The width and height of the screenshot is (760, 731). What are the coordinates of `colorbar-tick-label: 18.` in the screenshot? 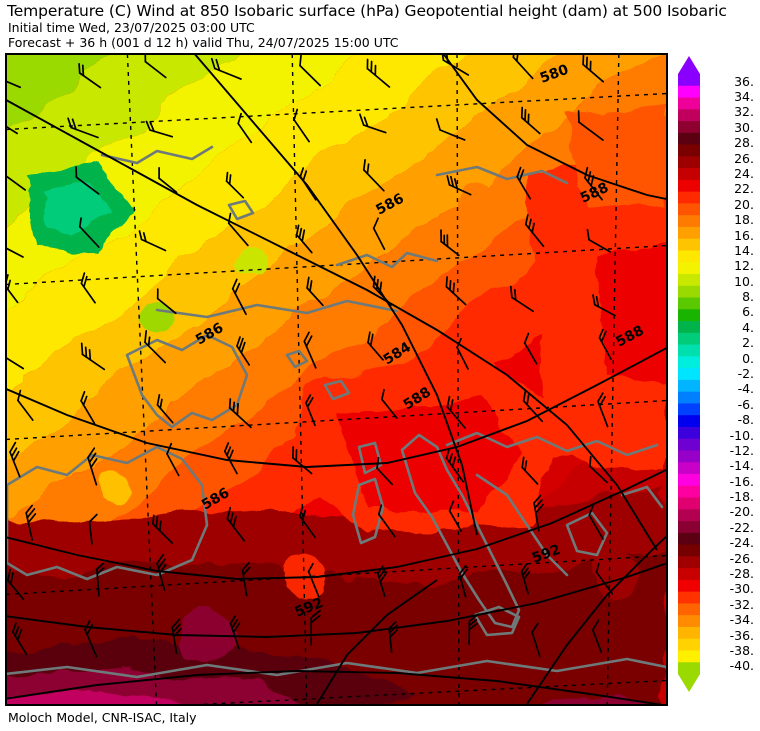 It's located at (744, 220).